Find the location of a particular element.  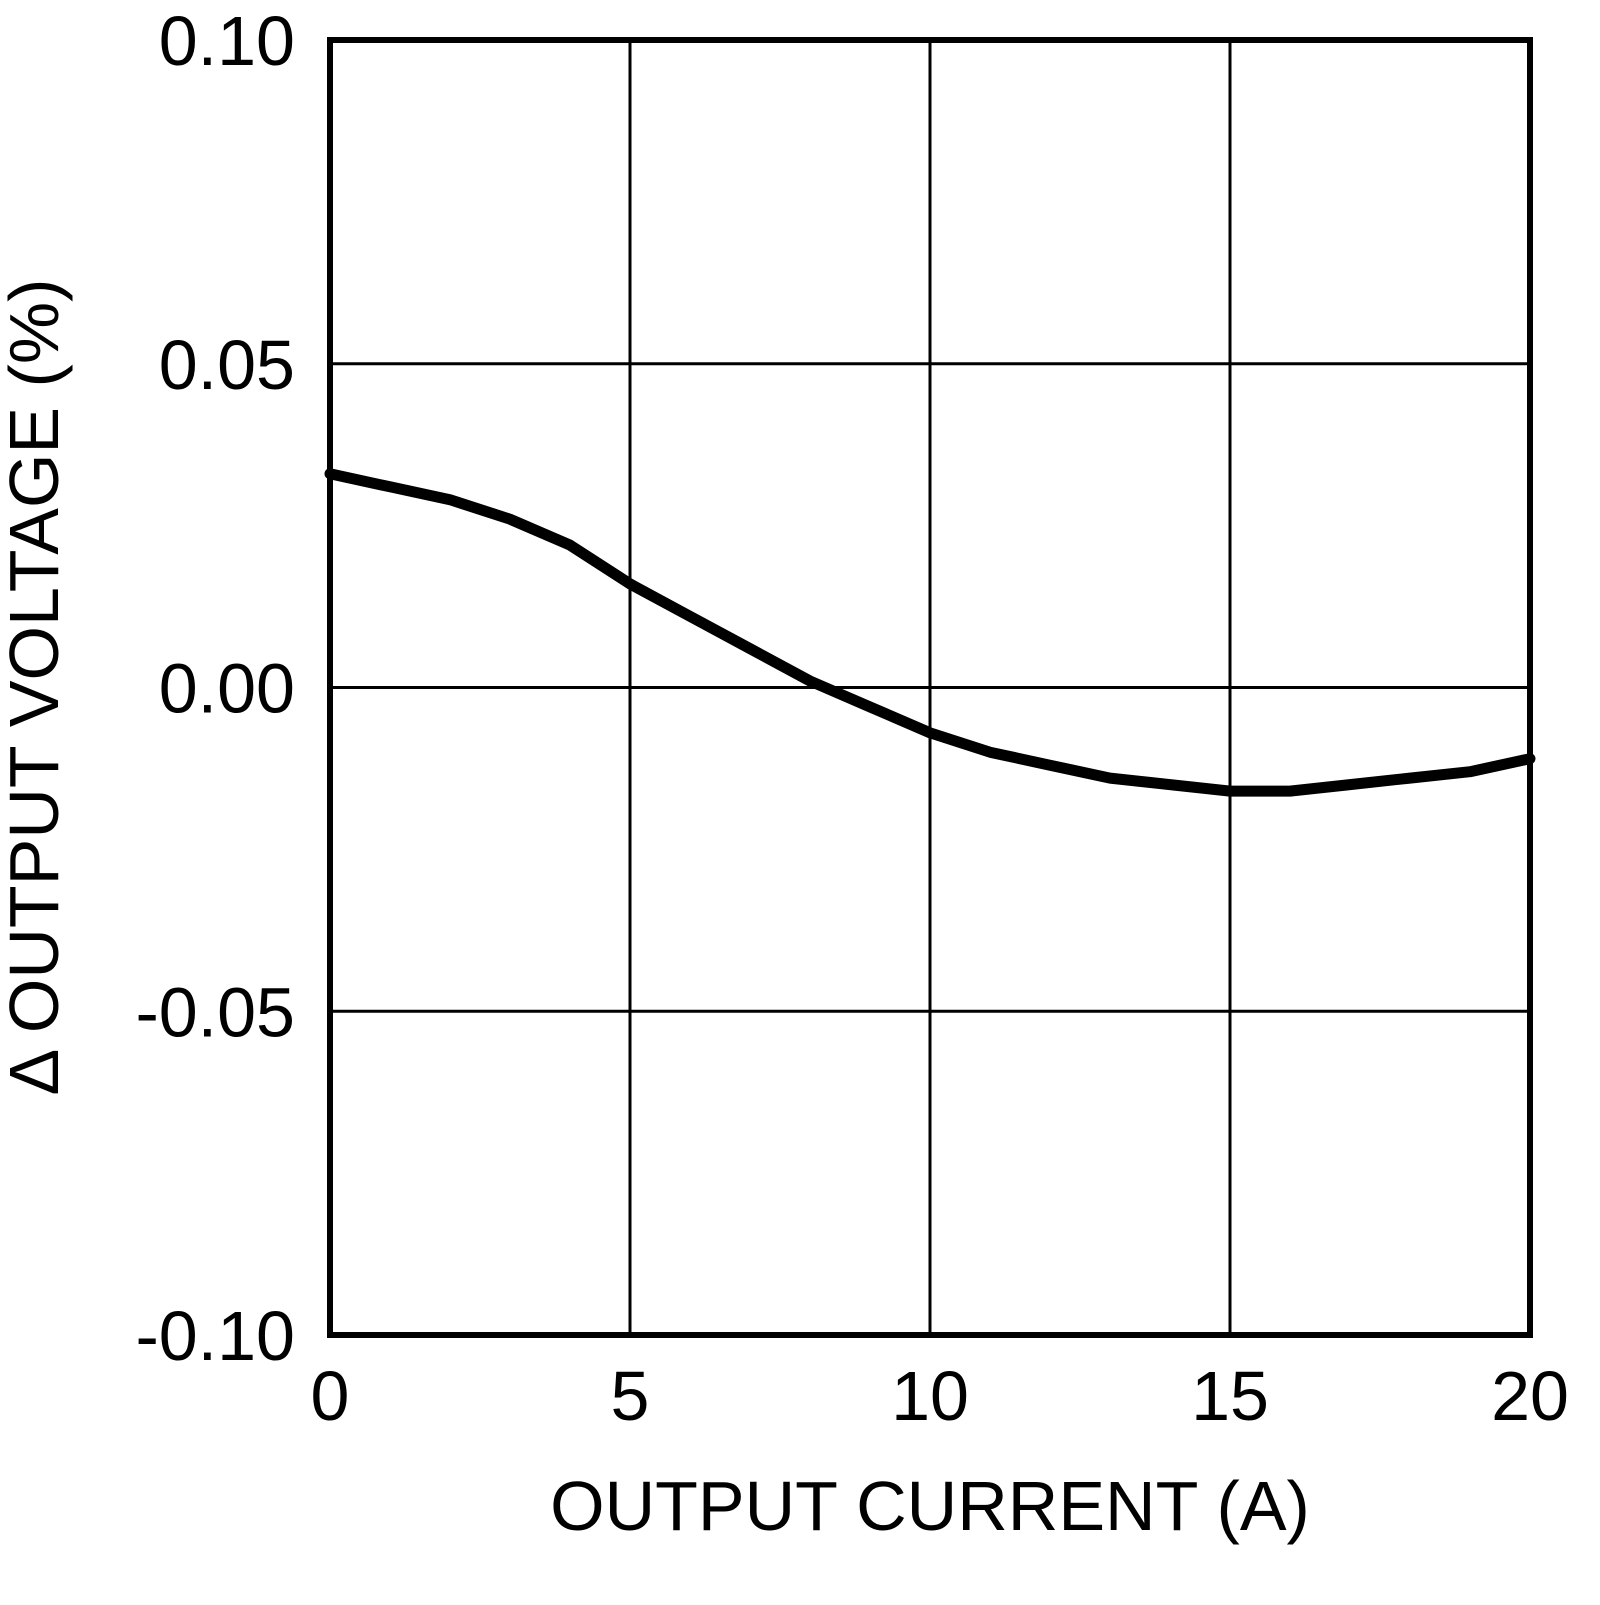

x-tick-label: 15 is located at coordinates (1230, 1396).